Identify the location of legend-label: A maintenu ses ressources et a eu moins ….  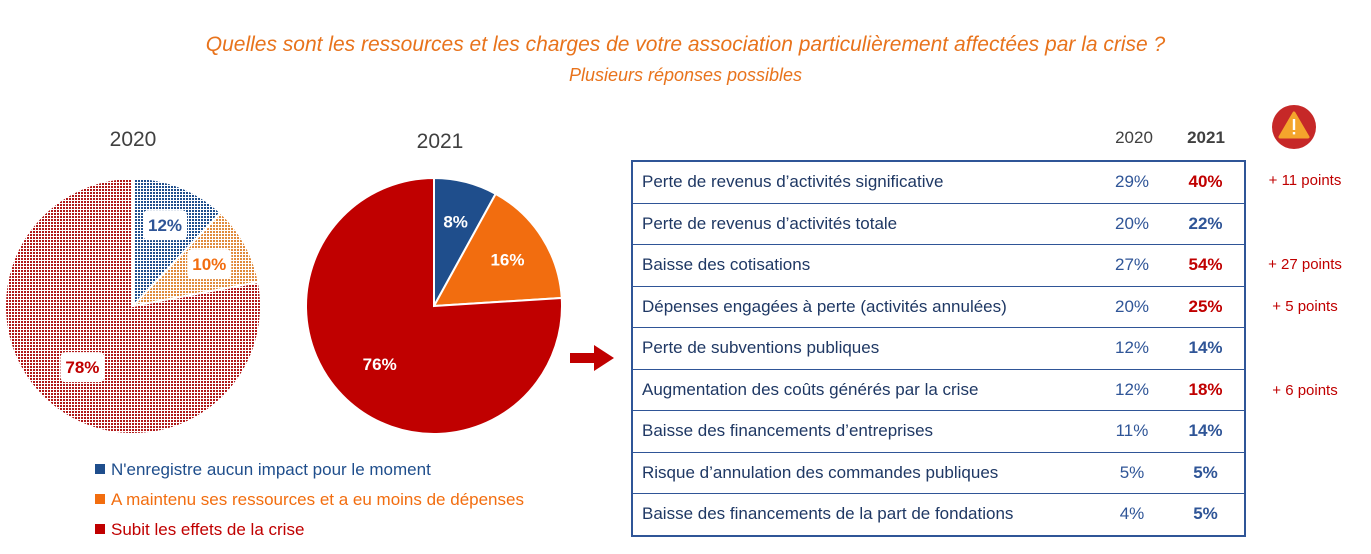
(317, 499).